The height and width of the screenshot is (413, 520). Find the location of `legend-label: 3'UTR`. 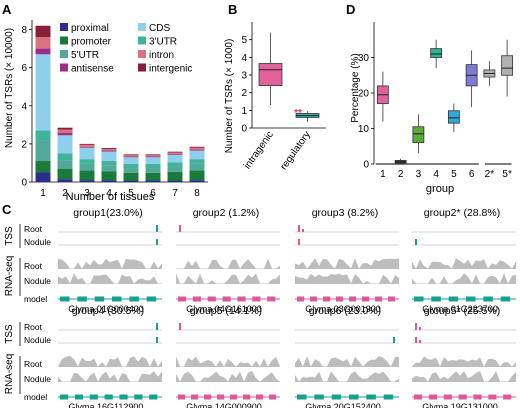

legend-label: 3'UTR is located at coordinates (163, 42).